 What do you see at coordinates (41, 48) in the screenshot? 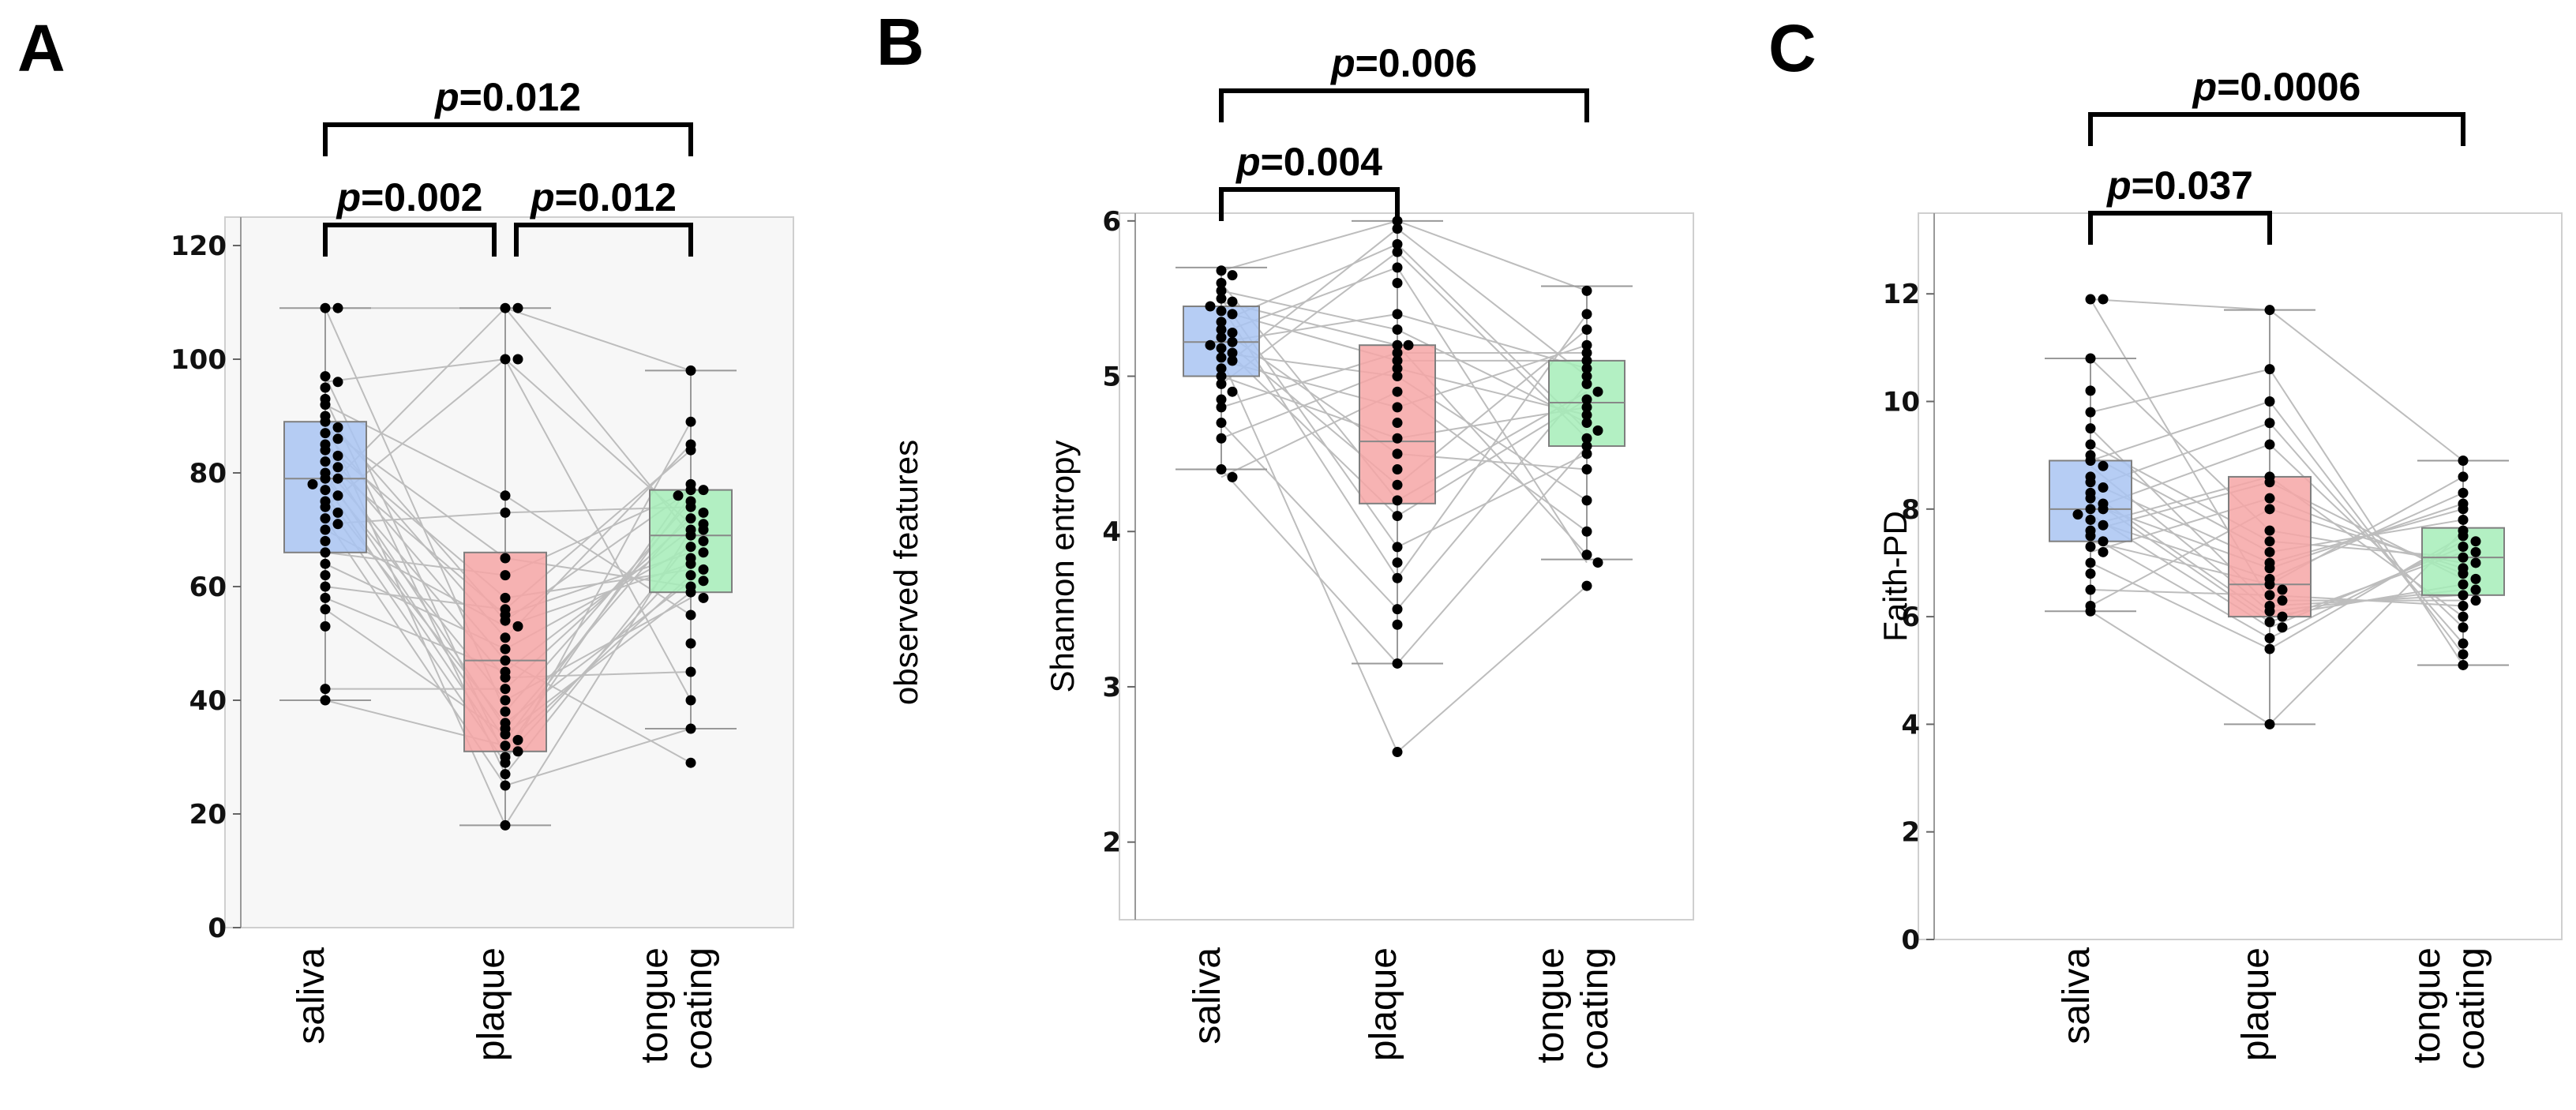
I see `panel-letter-a: A` at bounding box center [41, 48].